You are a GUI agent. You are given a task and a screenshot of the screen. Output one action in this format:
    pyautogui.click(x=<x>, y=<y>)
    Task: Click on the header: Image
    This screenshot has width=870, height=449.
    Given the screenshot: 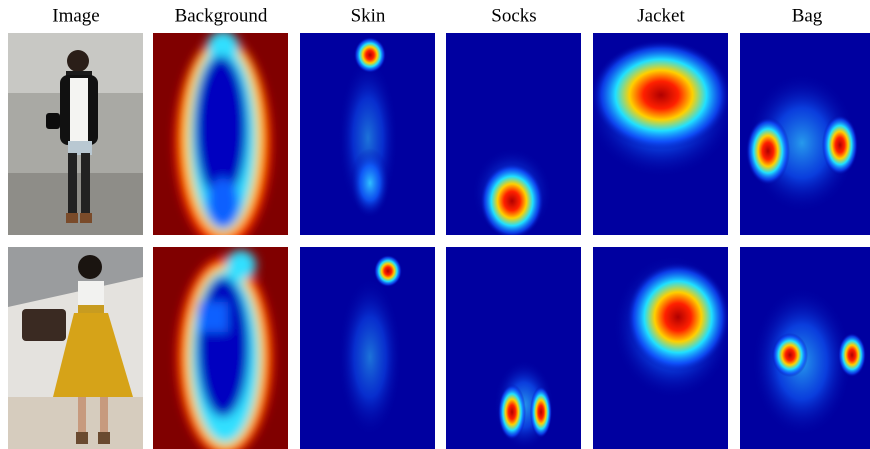 What is the action you would take?
    pyautogui.click(x=75, y=15)
    